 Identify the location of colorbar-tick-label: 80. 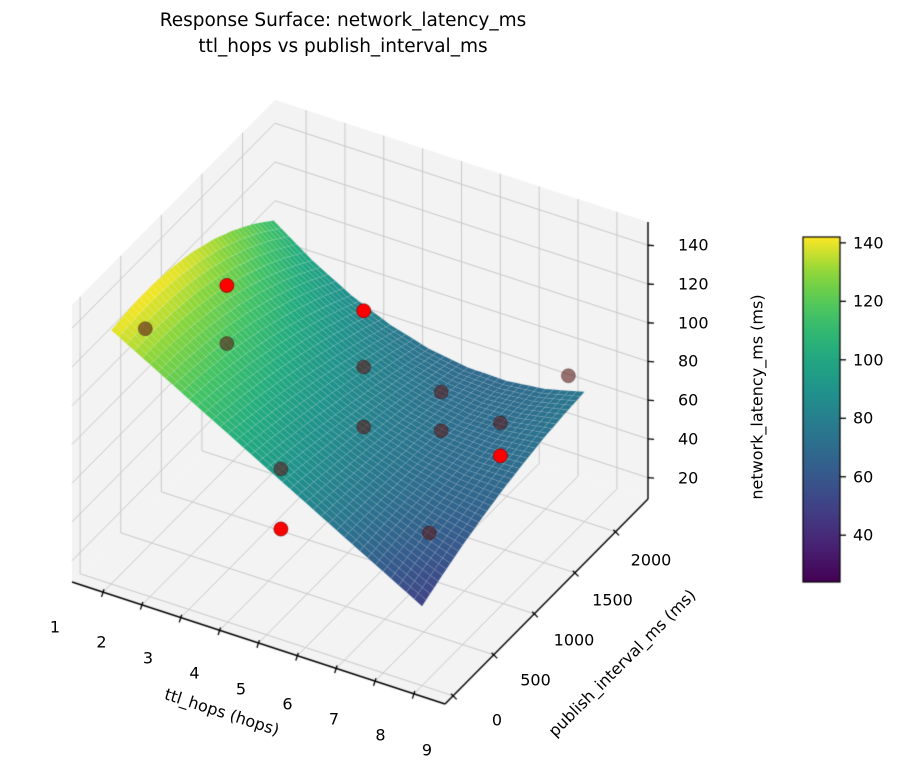
(863, 418).